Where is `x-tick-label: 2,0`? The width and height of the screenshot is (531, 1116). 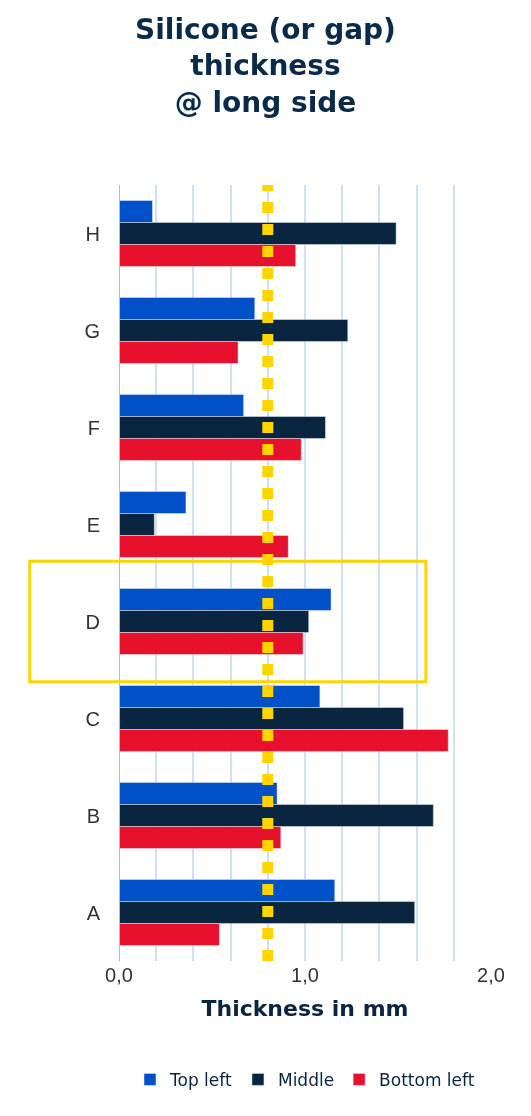 x-tick-label: 2,0 is located at coordinates (491, 975).